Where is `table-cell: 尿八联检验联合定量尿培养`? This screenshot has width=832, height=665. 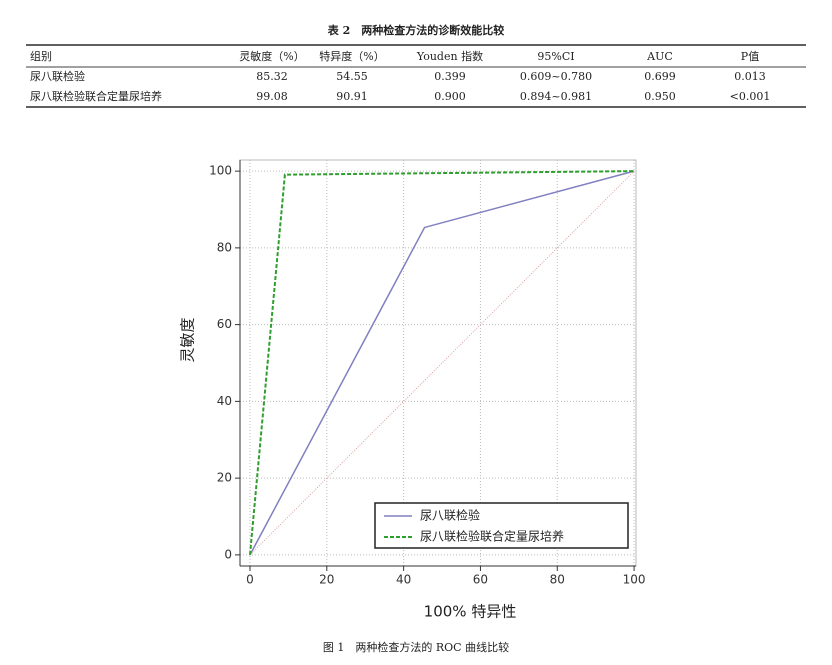
table-cell: 尿八联检验联合定量尿培养 is located at coordinates (96, 96).